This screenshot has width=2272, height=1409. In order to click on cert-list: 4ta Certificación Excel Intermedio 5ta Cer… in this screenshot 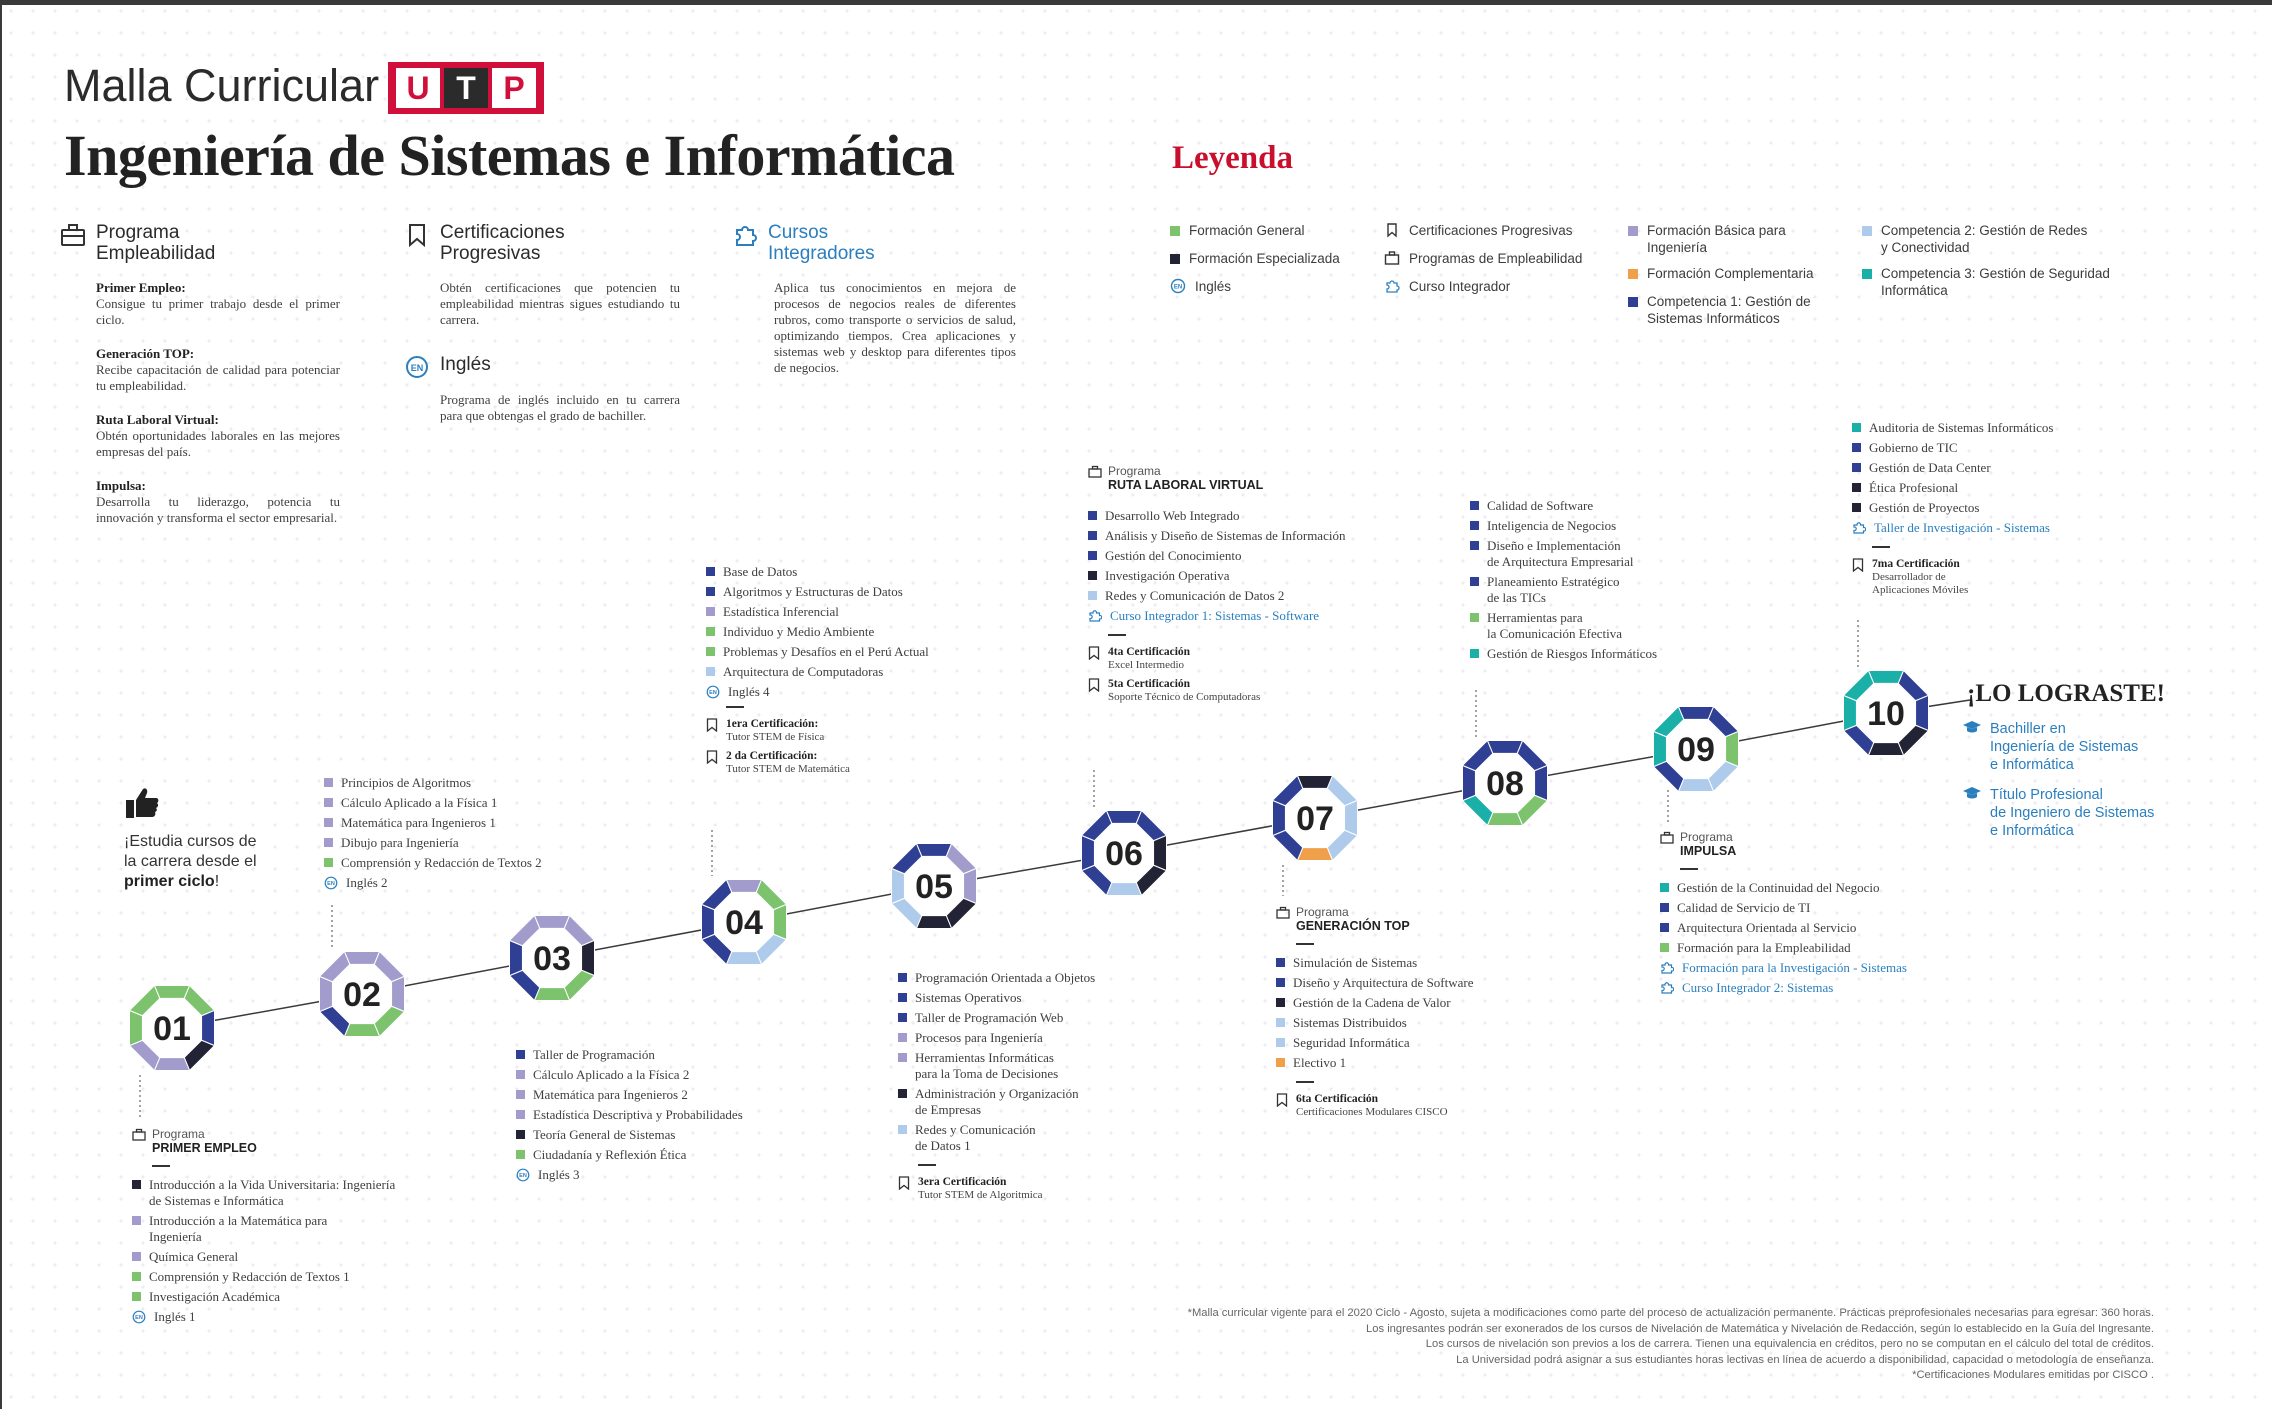, I will do `click(1248, 675)`.